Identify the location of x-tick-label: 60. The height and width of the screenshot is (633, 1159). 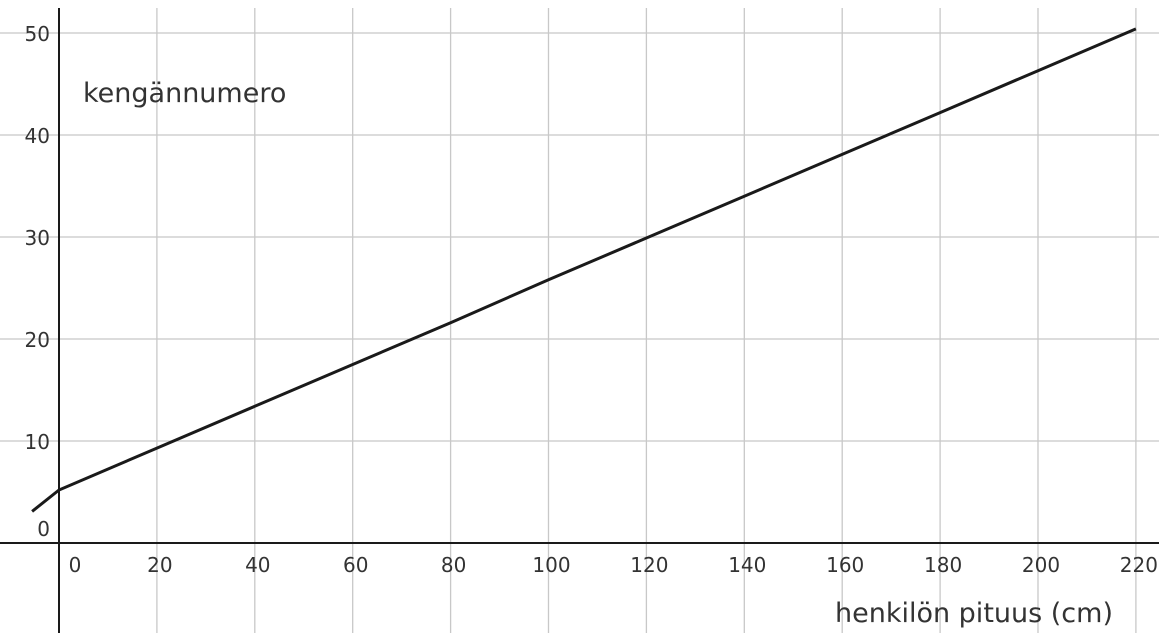
(355, 565).